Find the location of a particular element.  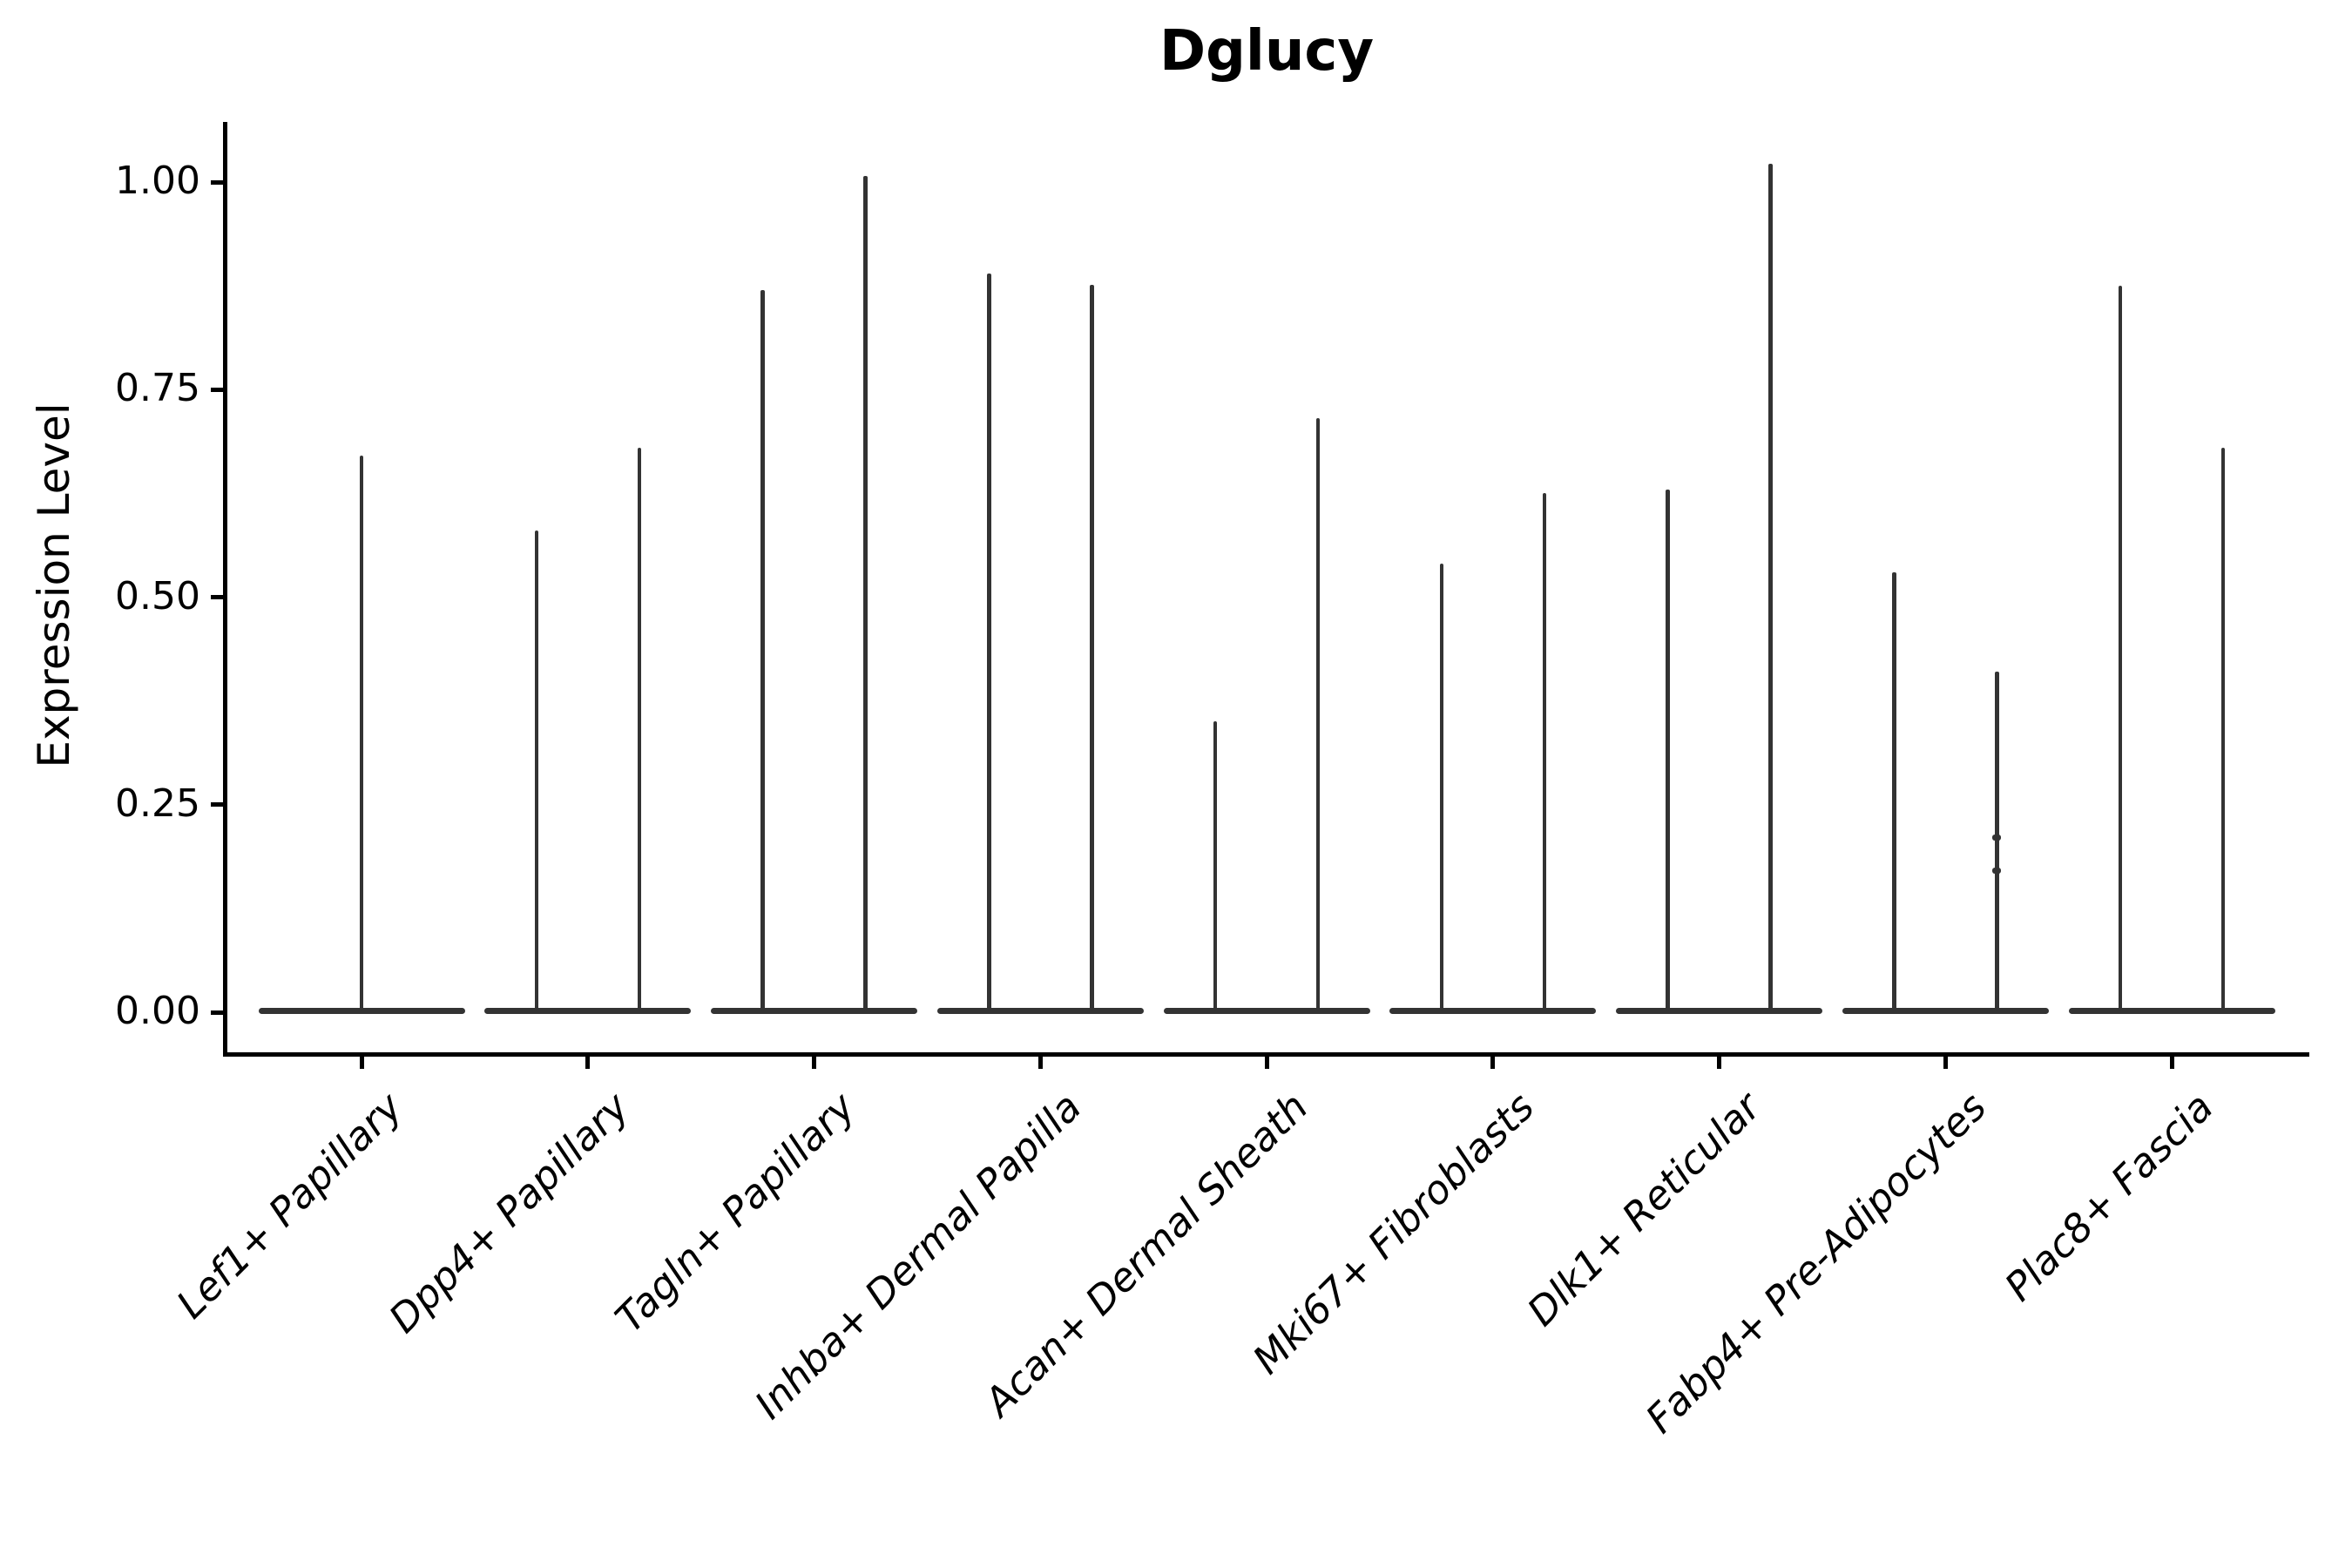

x-tick-label: Plac8+ Fascia is located at coordinates (2108, 1197).